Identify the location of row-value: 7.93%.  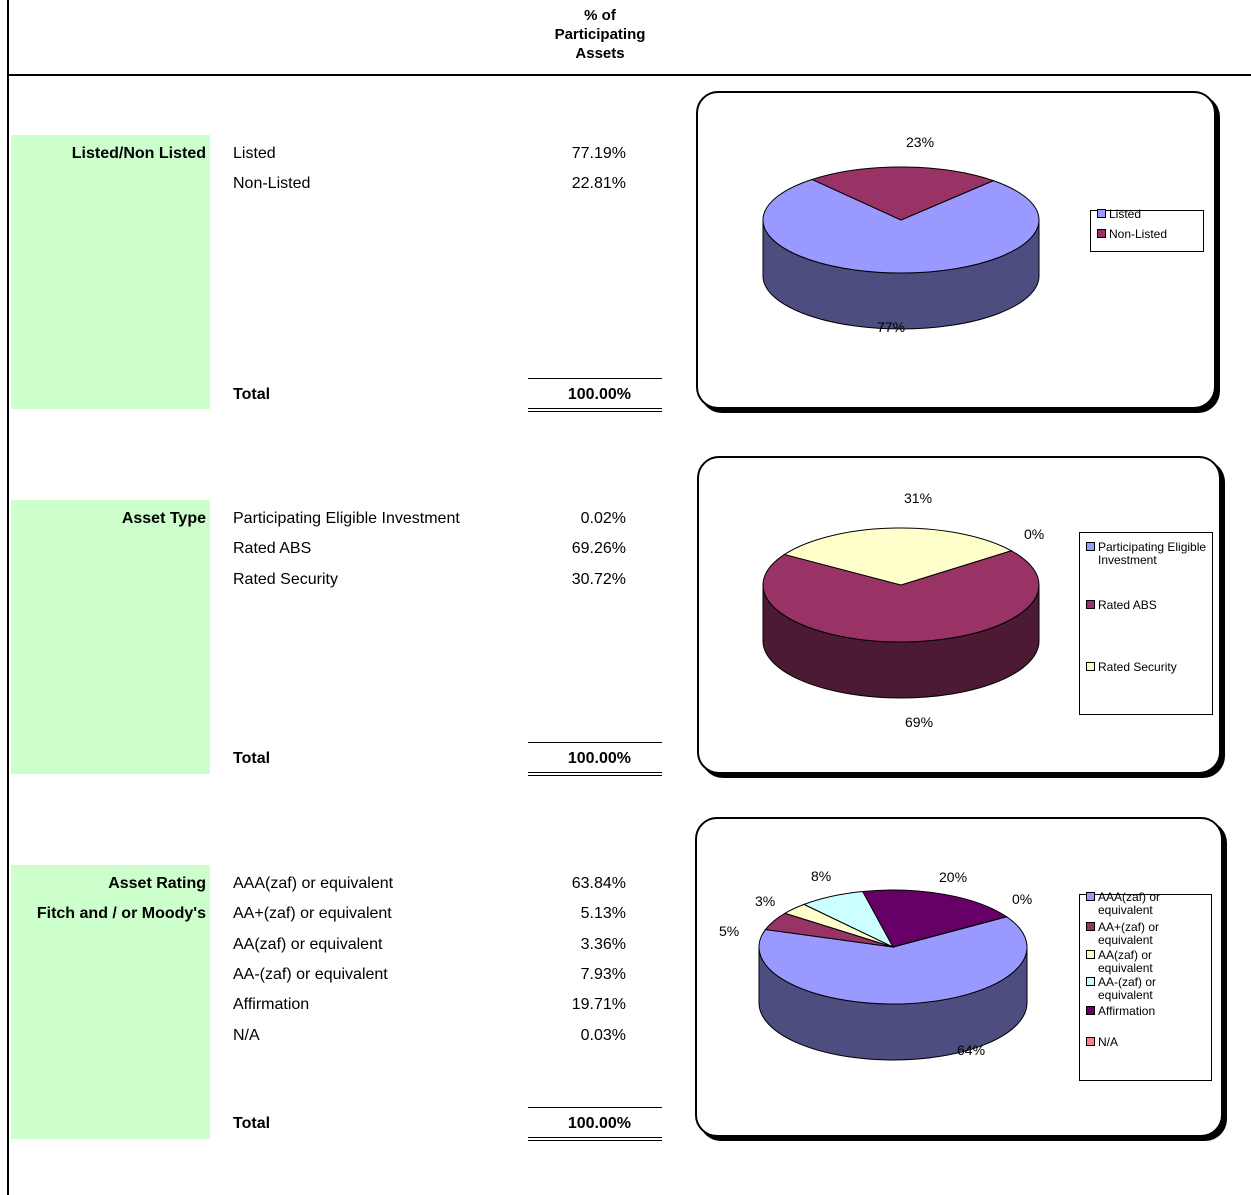
(603, 974).